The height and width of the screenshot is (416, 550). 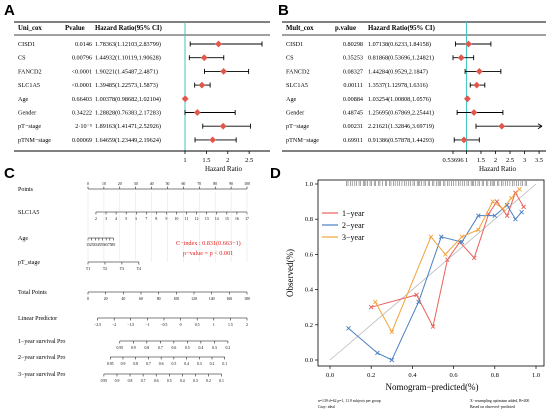 I want to click on x-tick-label: 1.5, so click(x=481, y=160).